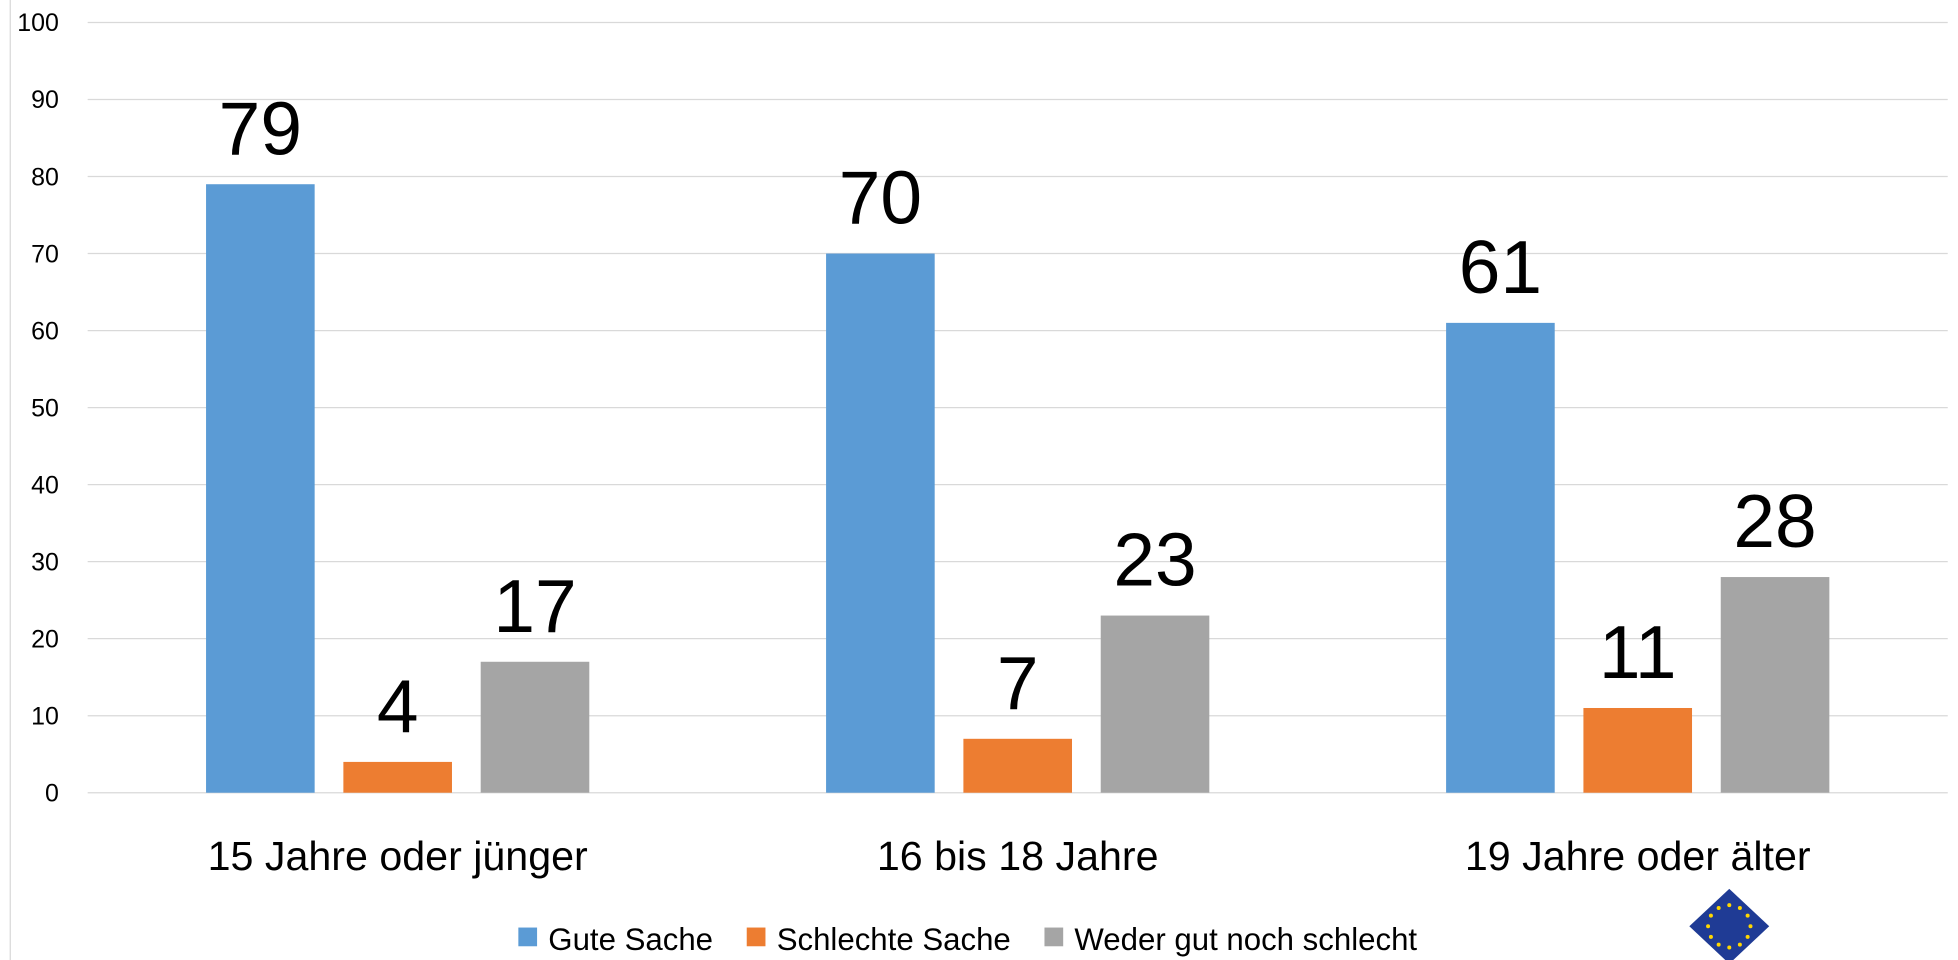  What do you see at coordinates (1018, 856) in the screenshot?
I see `x-tick-label: 16 bis 18 Jahre` at bounding box center [1018, 856].